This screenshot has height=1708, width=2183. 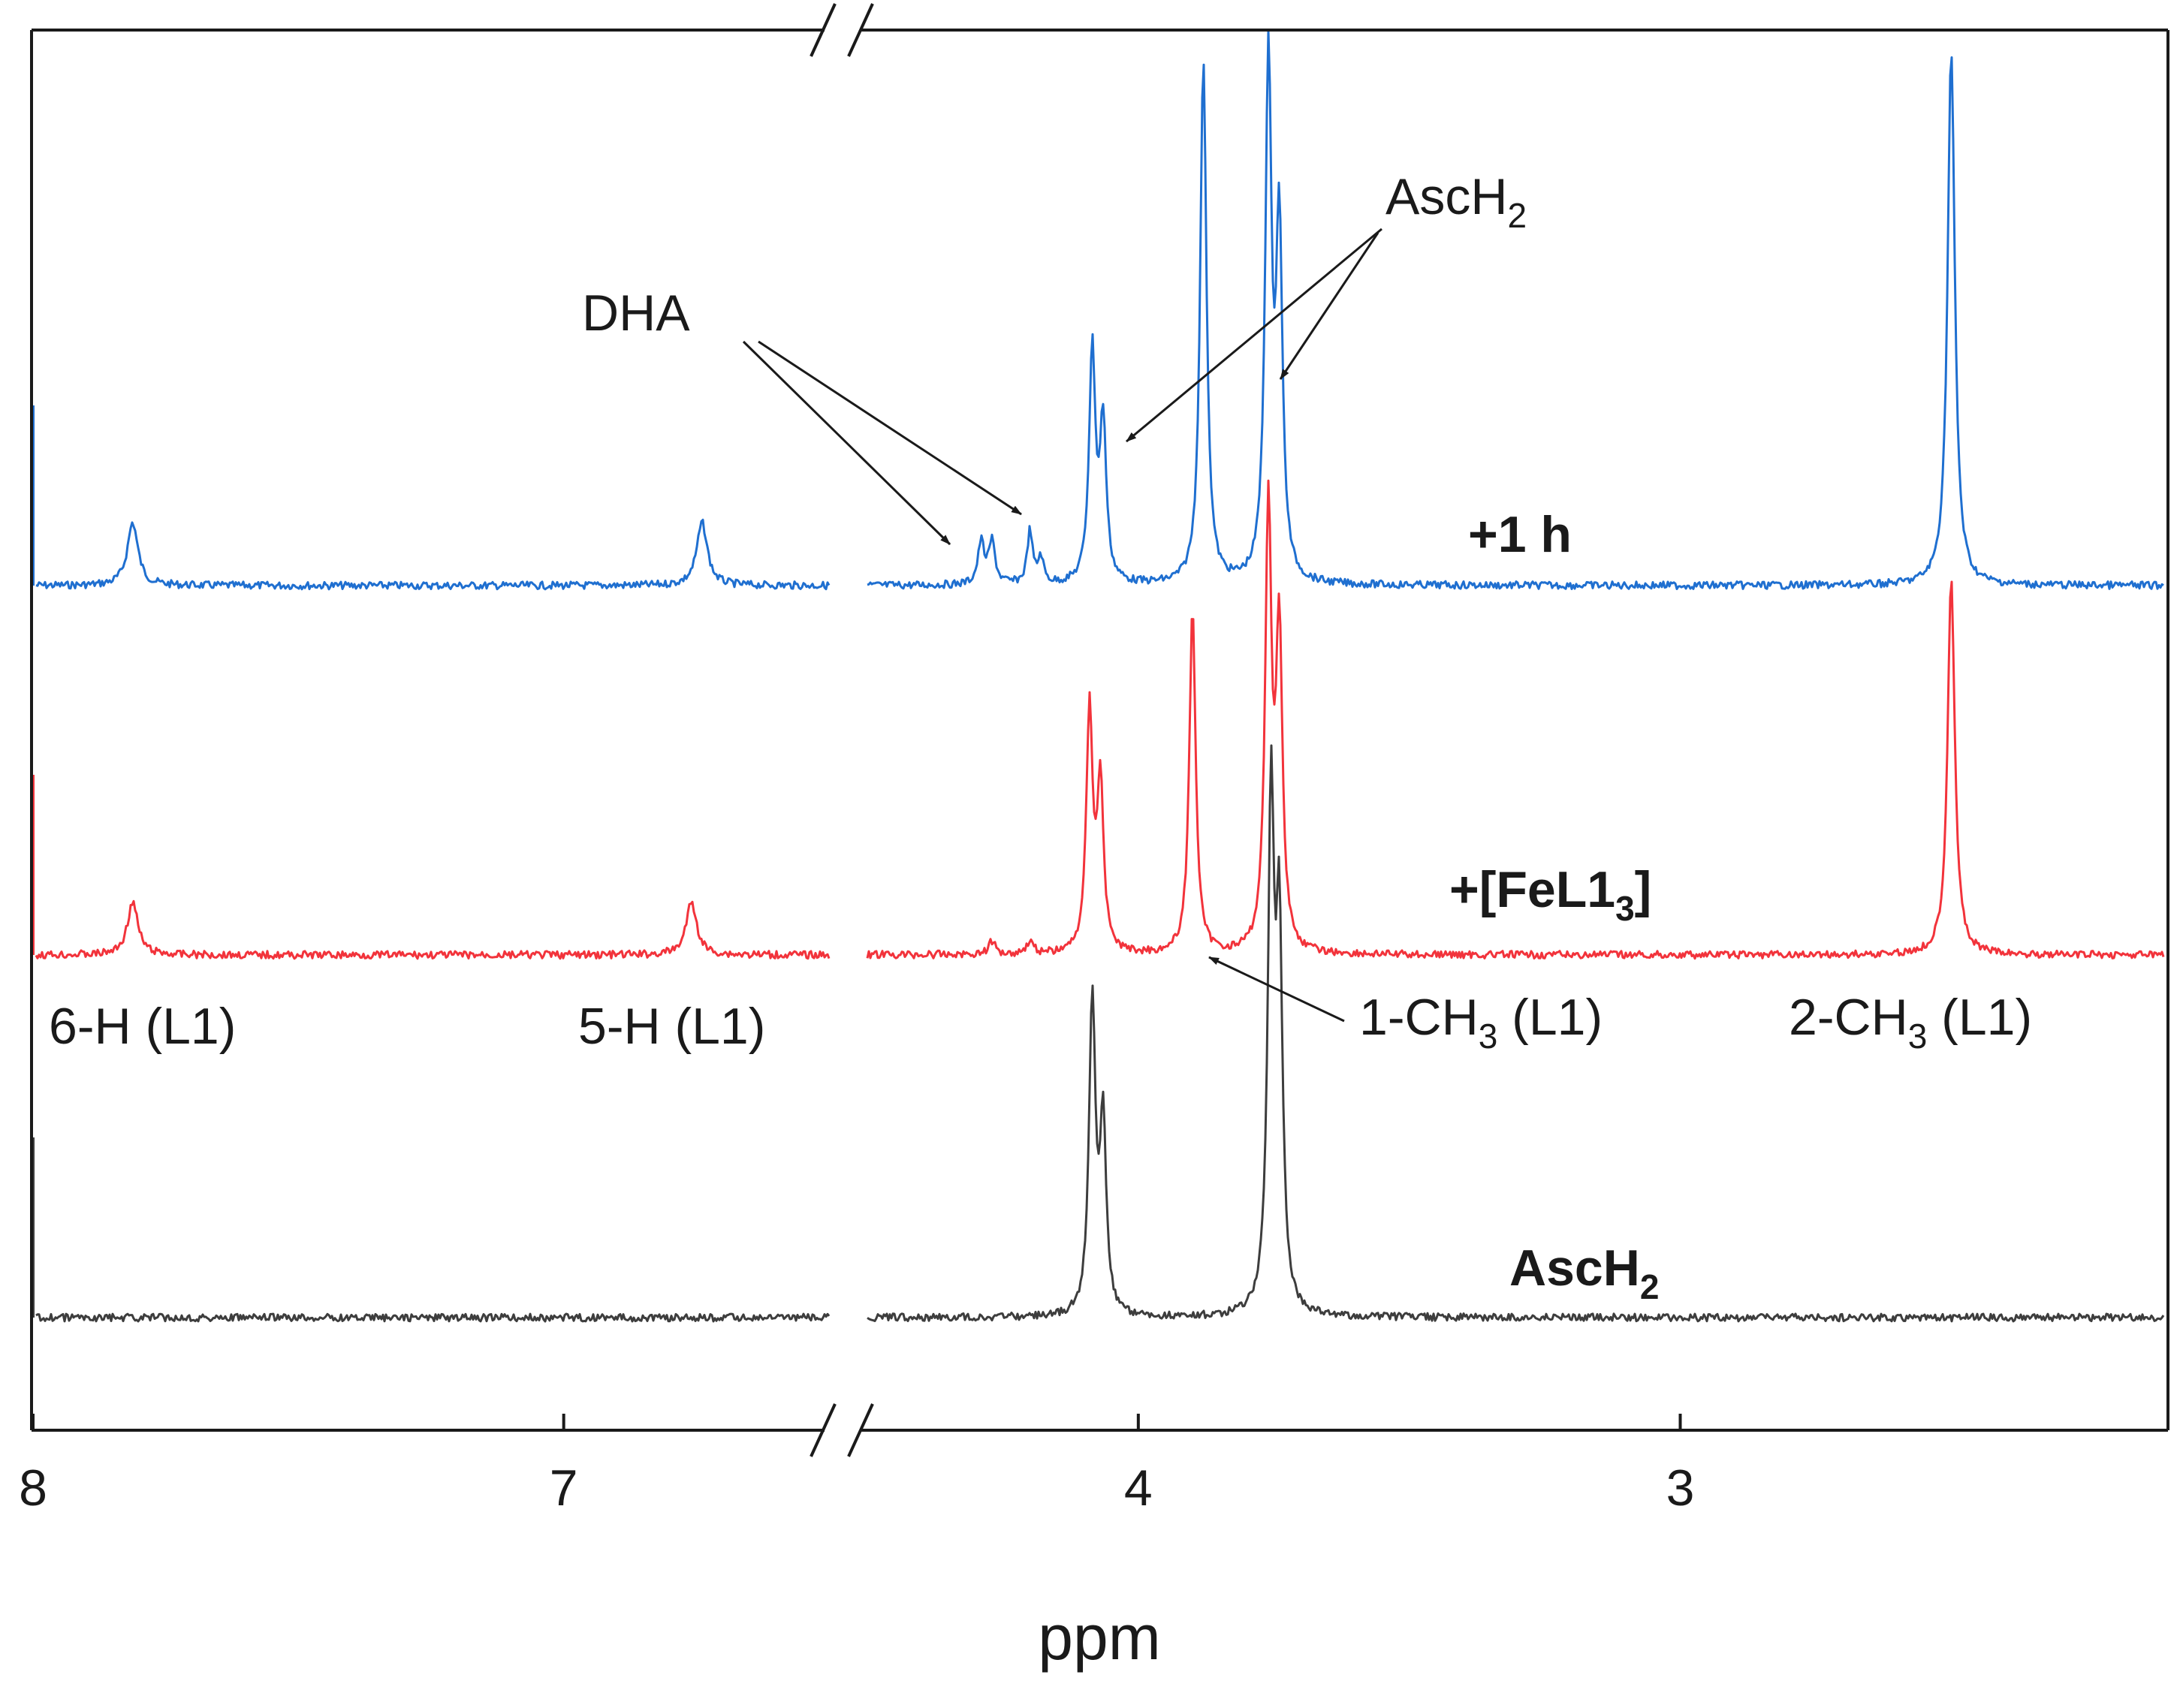 I want to click on x-tick-label: 7, so click(x=564, y=1488).